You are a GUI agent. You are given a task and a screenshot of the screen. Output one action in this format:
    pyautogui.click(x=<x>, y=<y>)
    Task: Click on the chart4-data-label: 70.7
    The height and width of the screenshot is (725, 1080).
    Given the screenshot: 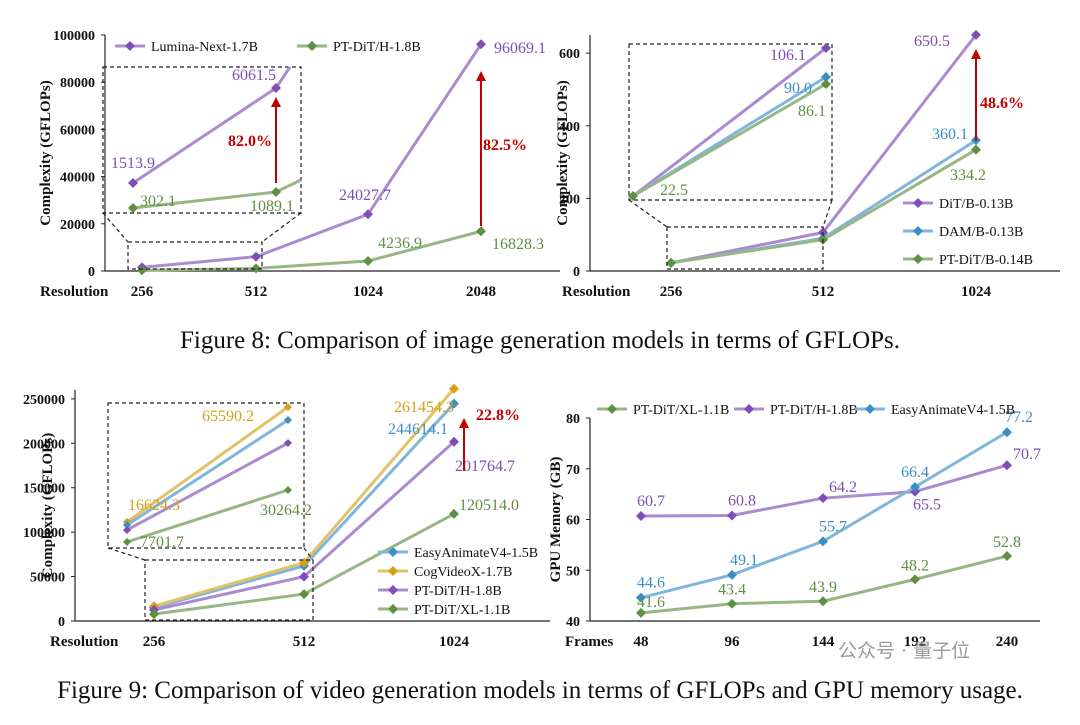 What is the action you would take?
    pyautogui.click(x=1027, y=454)
    